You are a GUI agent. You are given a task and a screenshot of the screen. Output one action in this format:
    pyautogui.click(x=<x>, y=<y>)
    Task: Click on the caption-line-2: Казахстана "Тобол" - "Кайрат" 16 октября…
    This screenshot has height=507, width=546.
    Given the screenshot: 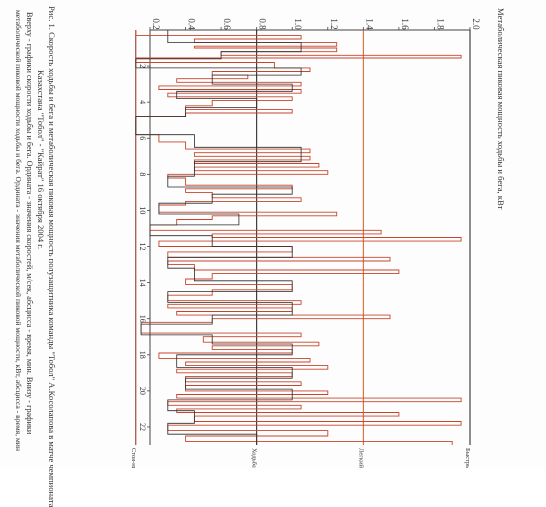 What is the action you would take?
    pyautogui.click(x=41, y=160)
    